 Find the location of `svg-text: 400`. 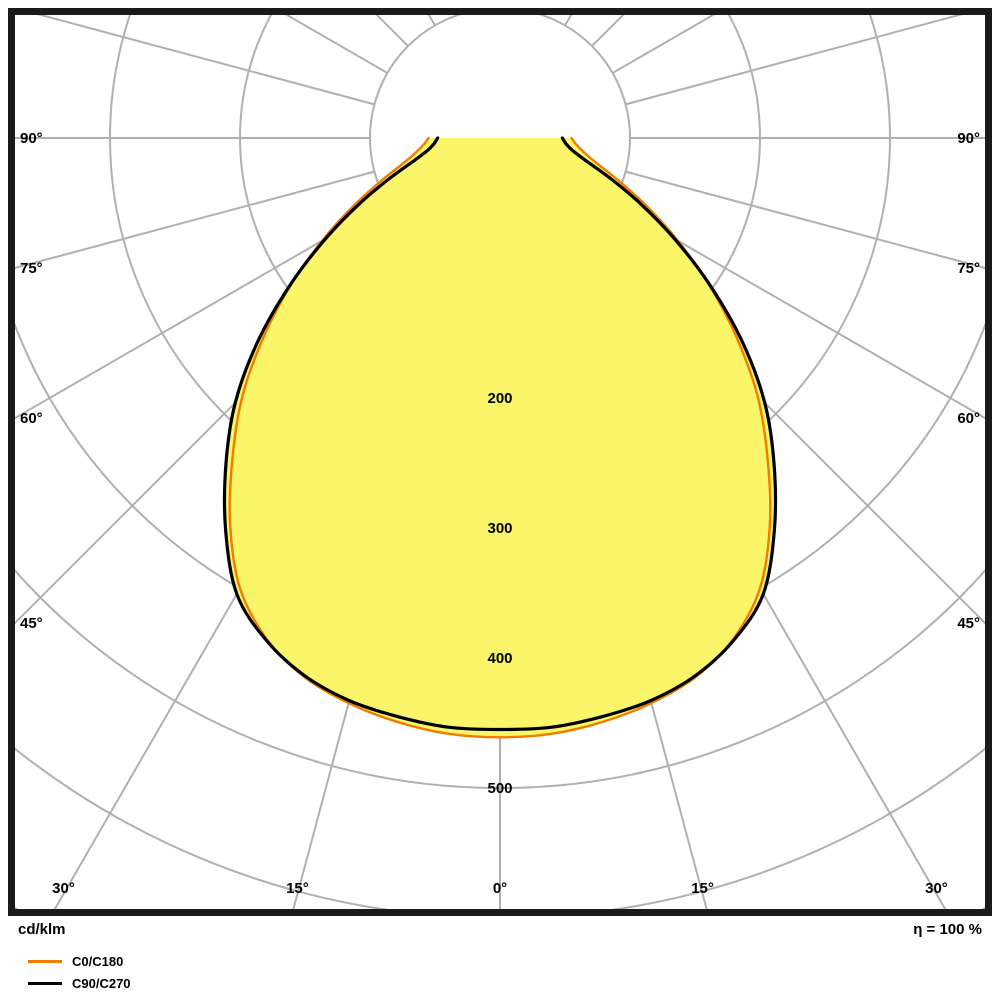

svg-text: 400 is located at coordinates (499, 658).